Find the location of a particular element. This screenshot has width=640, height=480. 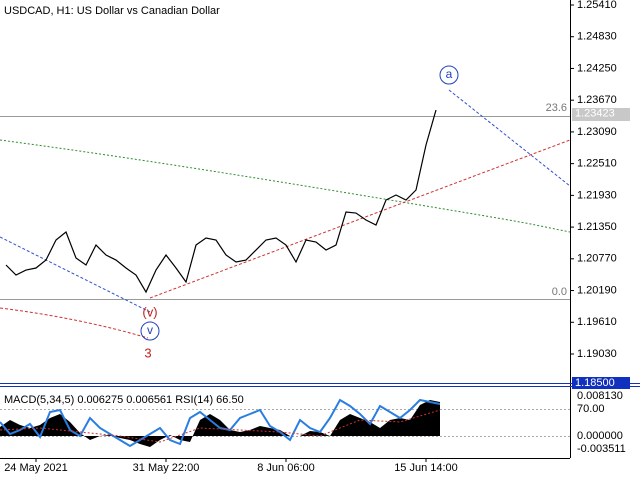

chart-title: USDCAD, H1: US Dollar vs Canadian Dollar is located at coordinates (112, 11).